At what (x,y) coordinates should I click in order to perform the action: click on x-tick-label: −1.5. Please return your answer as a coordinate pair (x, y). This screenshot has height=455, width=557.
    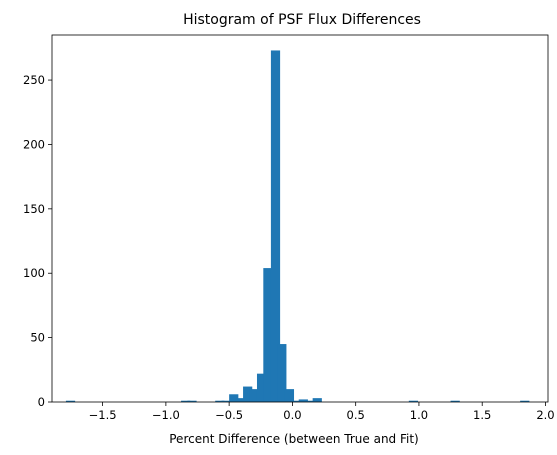
    Looking at the image, I should click on (103, 415).